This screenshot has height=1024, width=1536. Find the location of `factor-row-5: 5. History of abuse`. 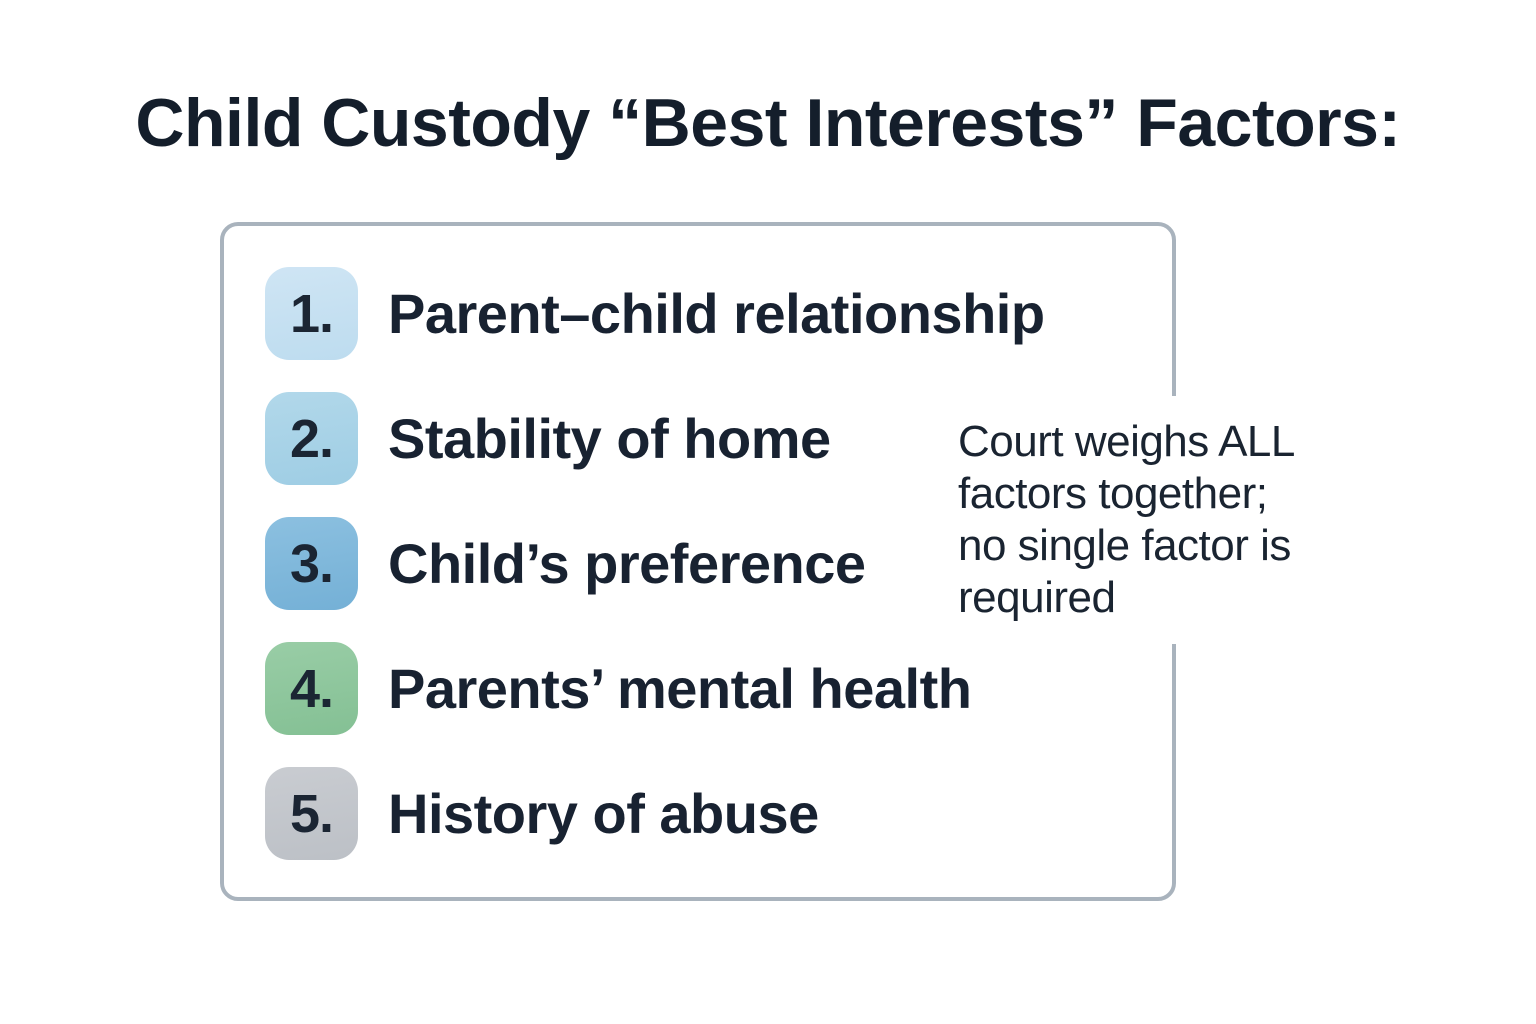

factor-row-5: 5. History of abuse is located at coordinates (655, 813).